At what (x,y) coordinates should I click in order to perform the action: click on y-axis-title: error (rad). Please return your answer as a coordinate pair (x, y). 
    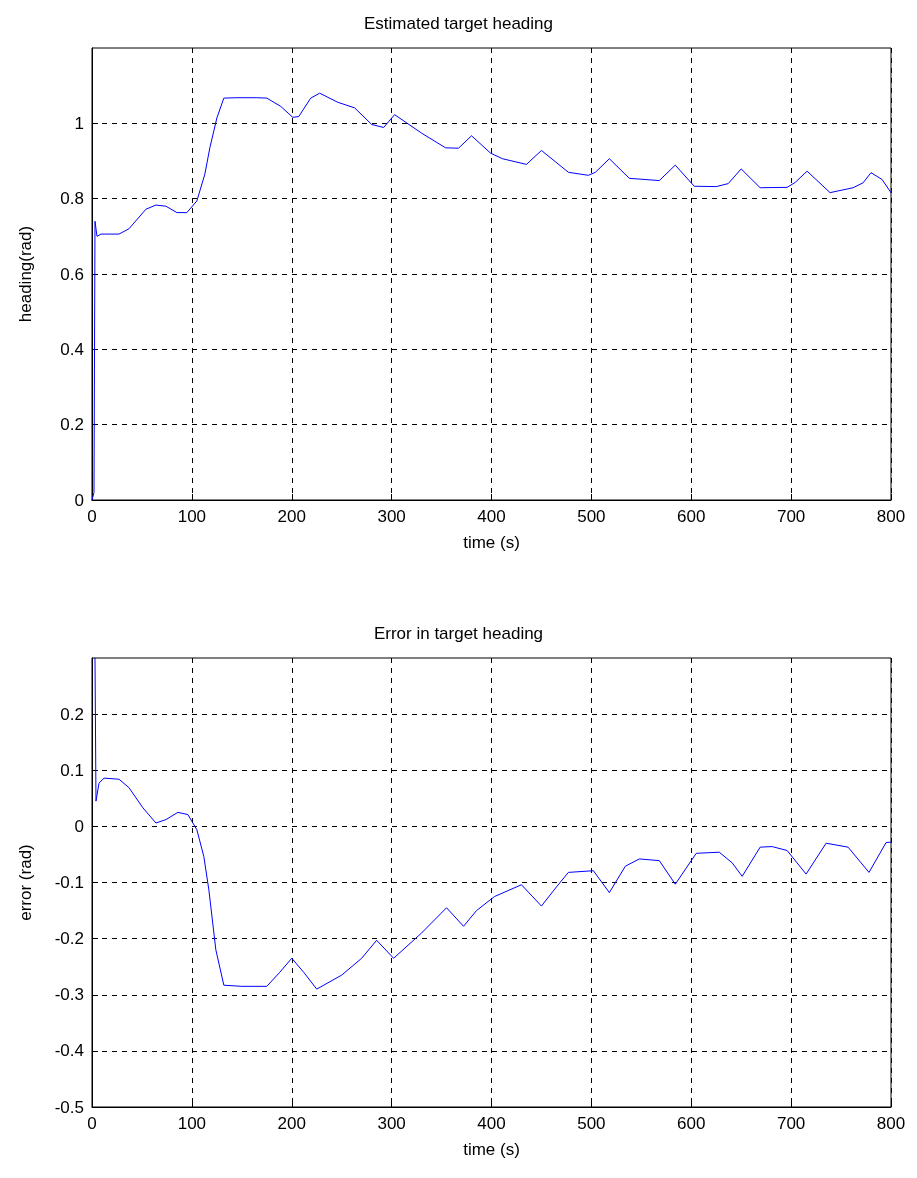
    Looking at the image, I should click on (25, 882).